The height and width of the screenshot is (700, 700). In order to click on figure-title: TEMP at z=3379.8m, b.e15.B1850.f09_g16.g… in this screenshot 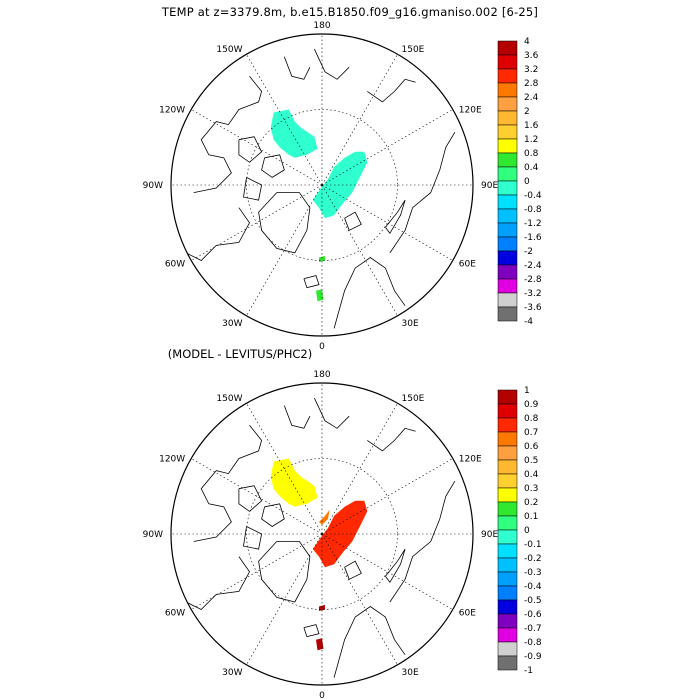, I will do `click(350, 12)`.